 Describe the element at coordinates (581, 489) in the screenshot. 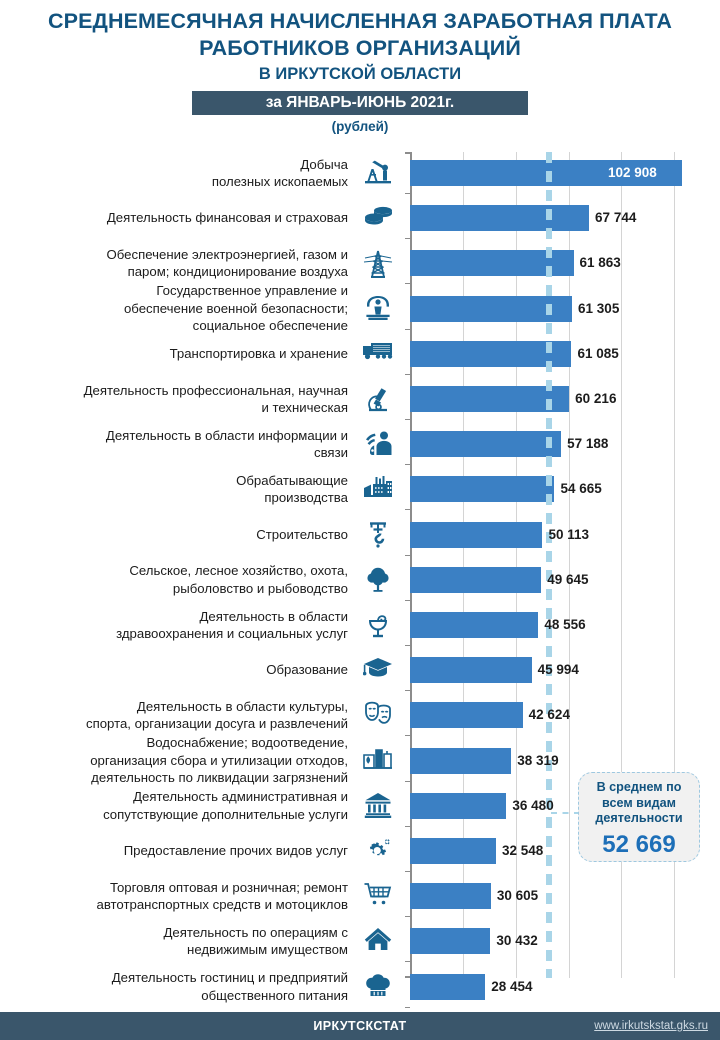

I see `bar-value-label: 54 665` at that location.